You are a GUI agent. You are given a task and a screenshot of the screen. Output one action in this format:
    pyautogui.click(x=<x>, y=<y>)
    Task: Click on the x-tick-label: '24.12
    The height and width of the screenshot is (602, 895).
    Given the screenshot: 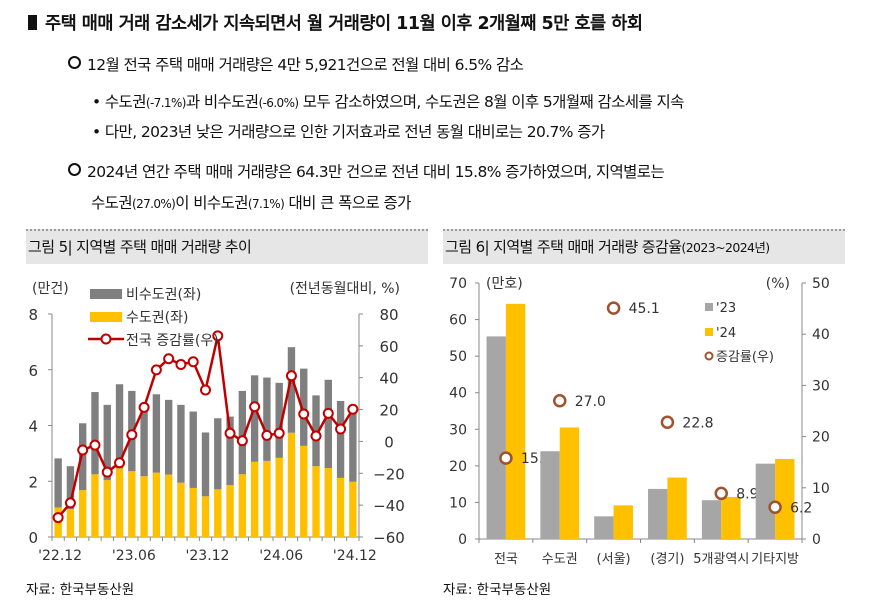 What is the action you would take?
    pyautogui.click(x=355, y=556)
    